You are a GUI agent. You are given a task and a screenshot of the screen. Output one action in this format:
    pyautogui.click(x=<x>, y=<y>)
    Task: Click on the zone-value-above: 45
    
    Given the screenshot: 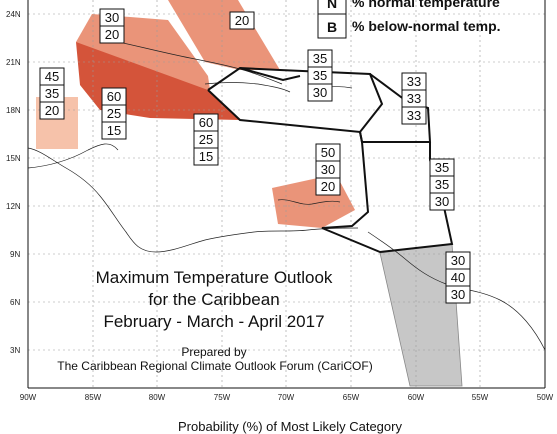 What is the action you would take?
    pyautogui.click(x=52, y=76)
    